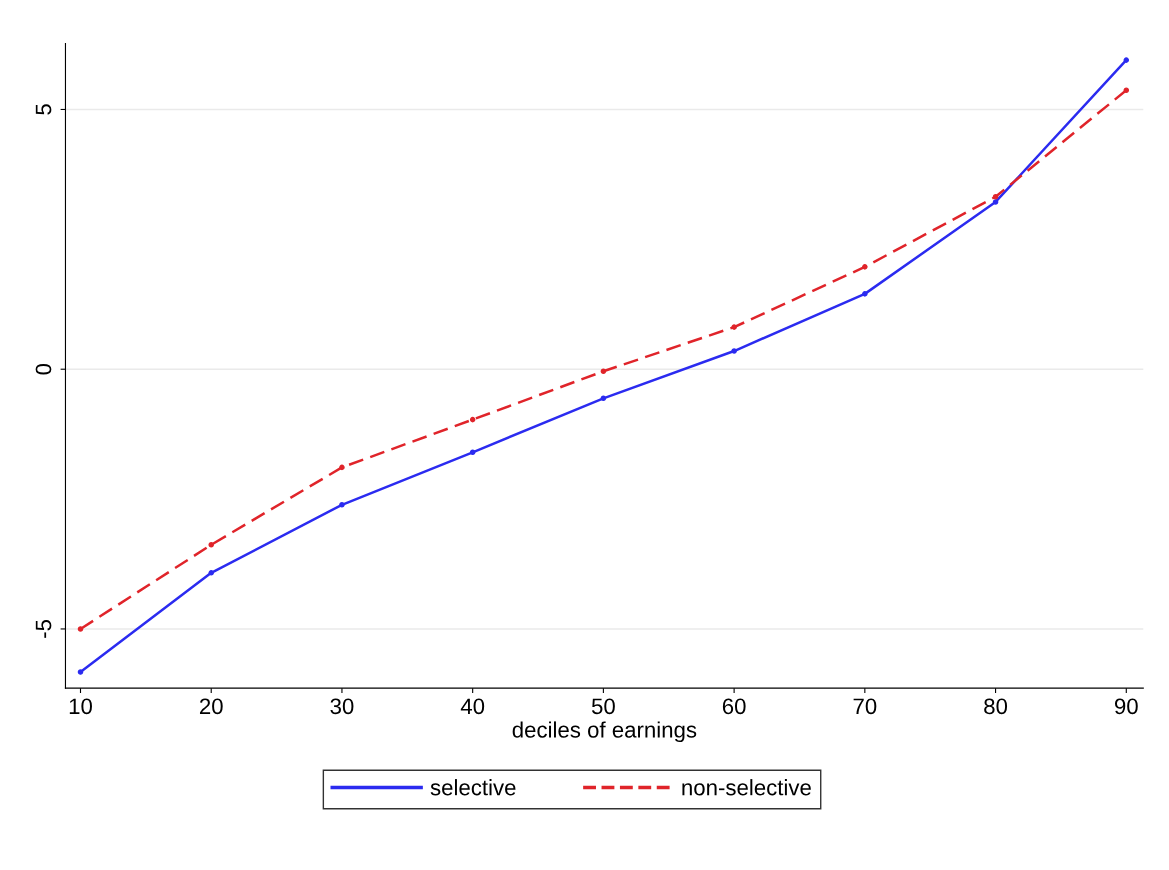 The width and height of the screenshot is (1169, 870). What do you see at coordinates (1126, 706) in the screenshot?
I see `x-tick-label: 90` at bounding box center [1126, 706].